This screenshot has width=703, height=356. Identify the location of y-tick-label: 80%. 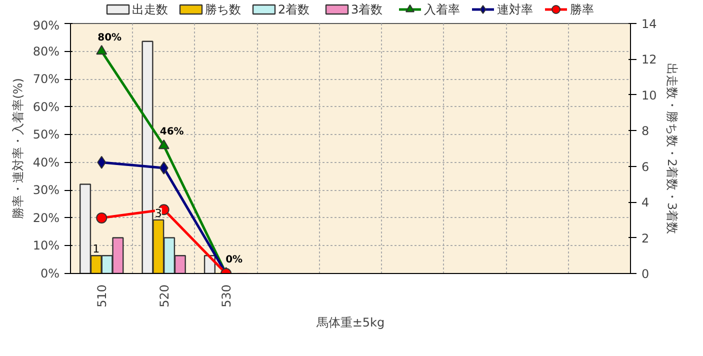
(46, 51).